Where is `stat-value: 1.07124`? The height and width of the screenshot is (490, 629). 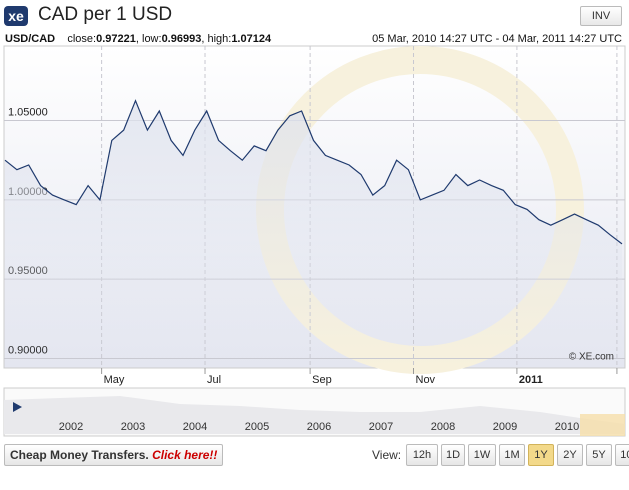
stat-value: 1.07124 is located at coordinates (251, 39).